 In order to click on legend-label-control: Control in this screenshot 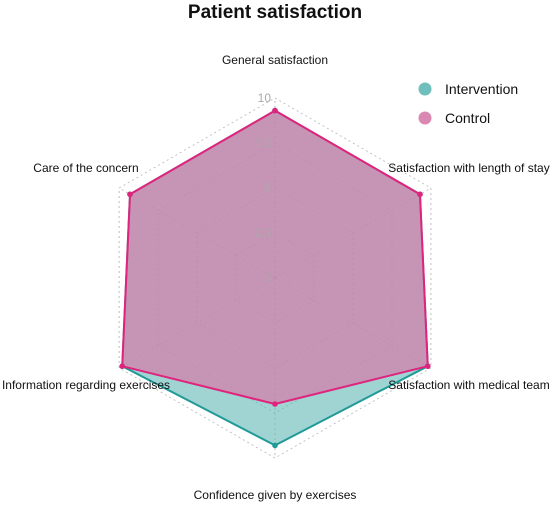, I will do `click(467, 118)`.